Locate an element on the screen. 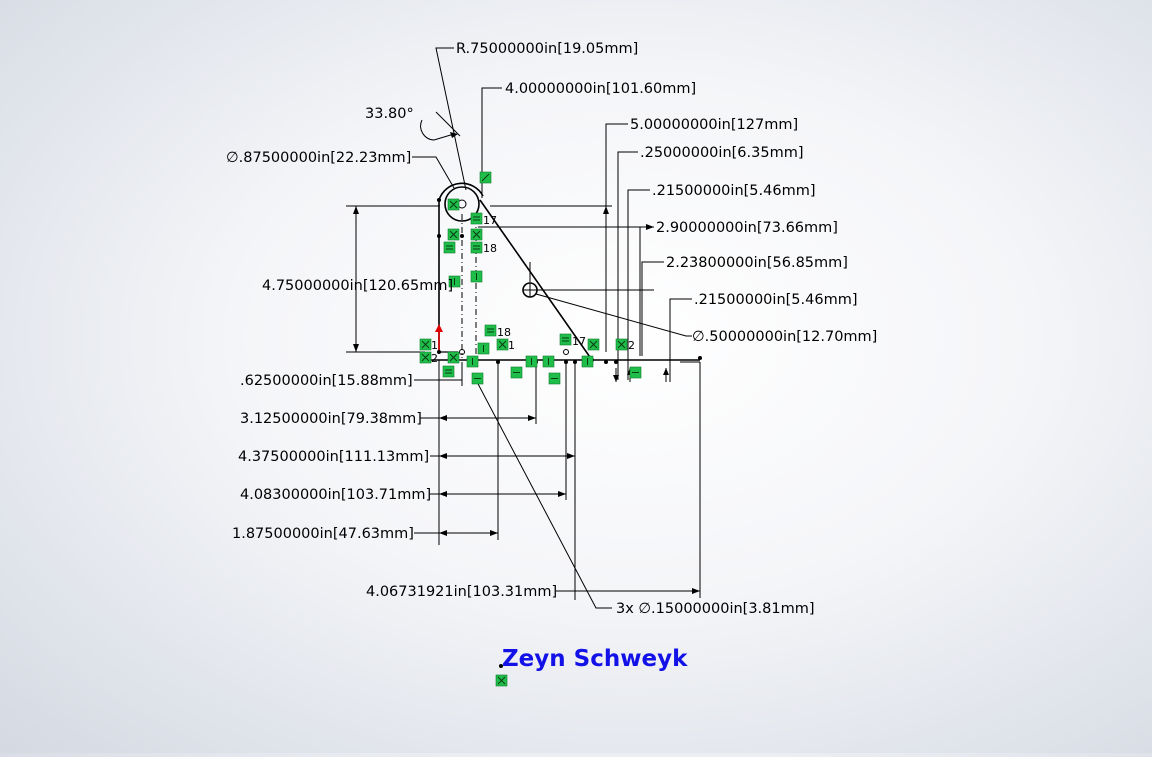 This screenshot has height=757, width=1152. dim-3-125: 3.12500000in[79.38mm] is located at coordinates (331, 419).